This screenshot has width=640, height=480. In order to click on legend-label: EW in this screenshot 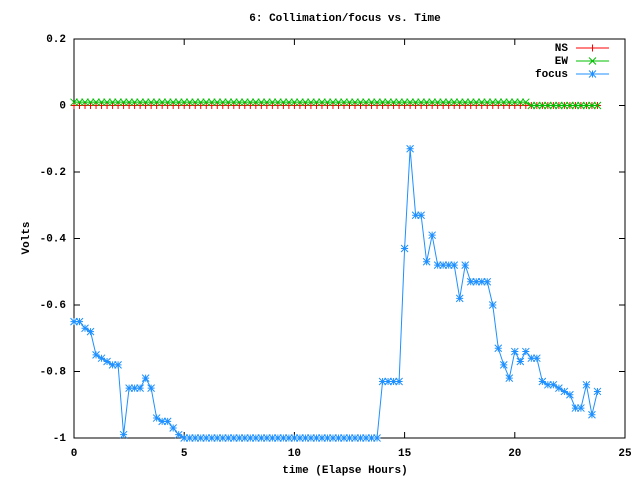, I will do `click(562, 62)`.